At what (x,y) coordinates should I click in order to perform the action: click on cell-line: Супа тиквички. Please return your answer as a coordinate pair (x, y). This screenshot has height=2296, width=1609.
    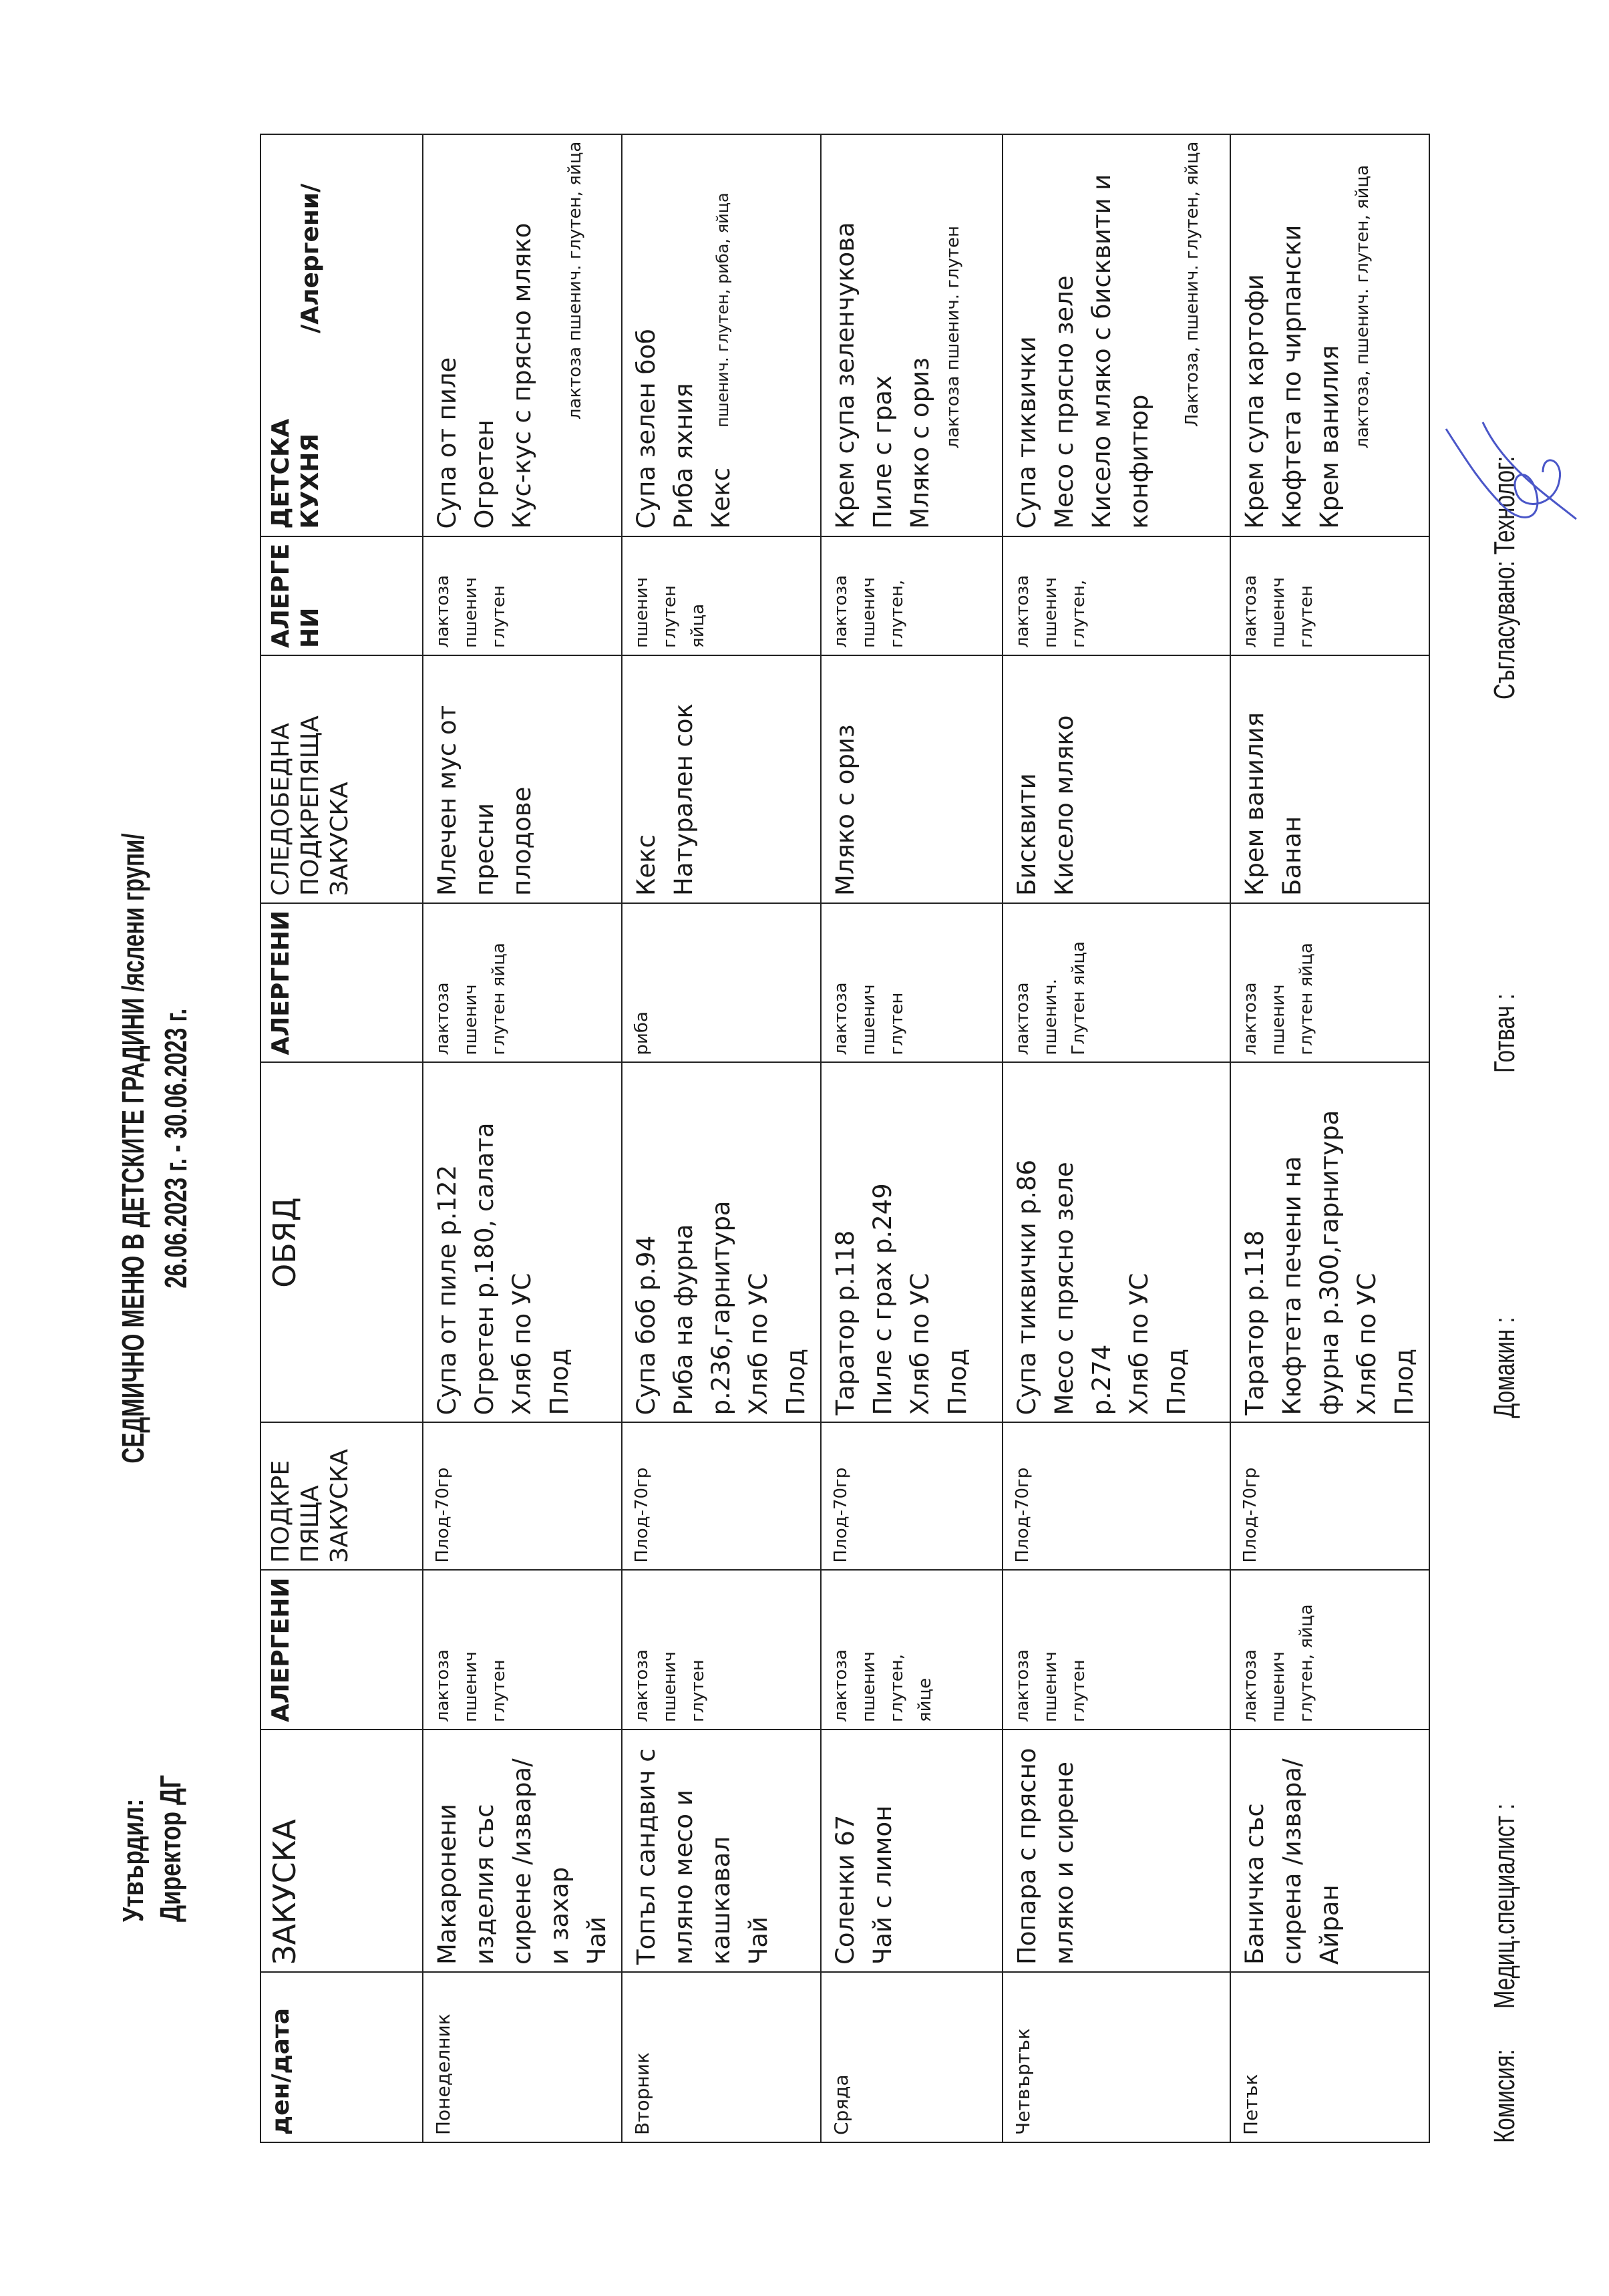
    Looking at the image, I should click on (1027, 432).